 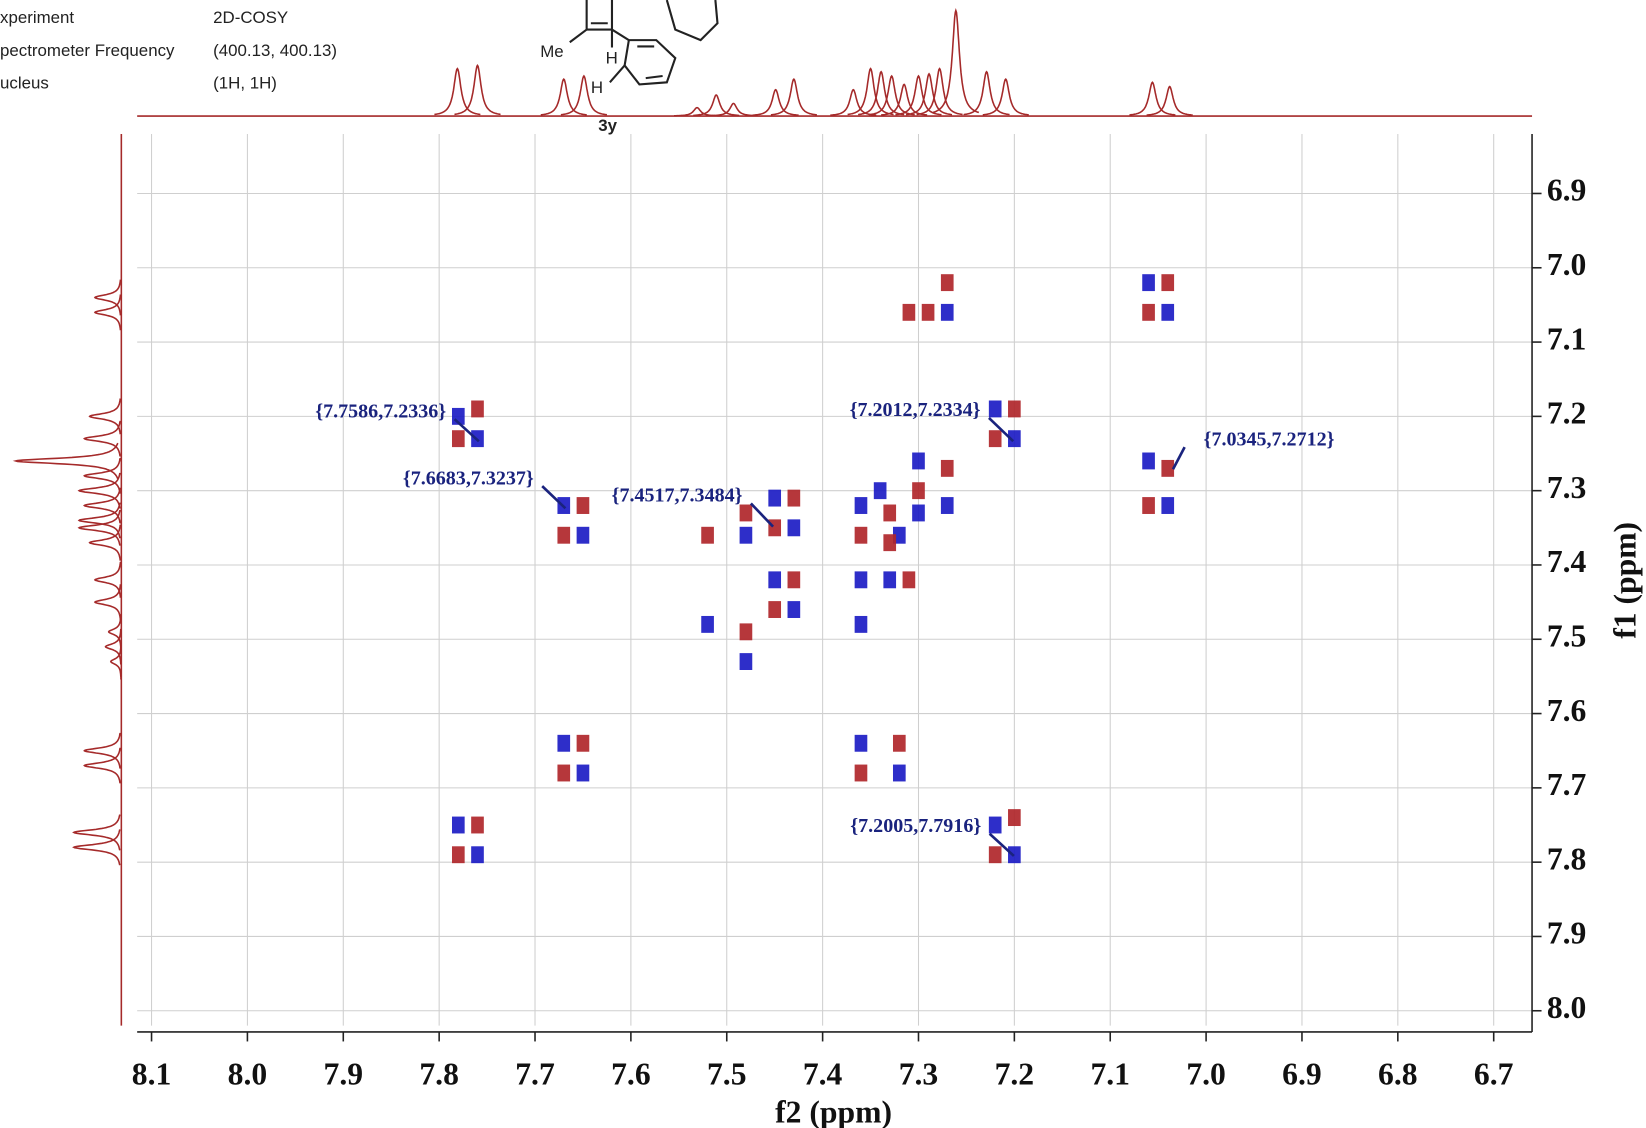 I want to click on x-tick-label: 8.1, so click(x=152, y=1074).